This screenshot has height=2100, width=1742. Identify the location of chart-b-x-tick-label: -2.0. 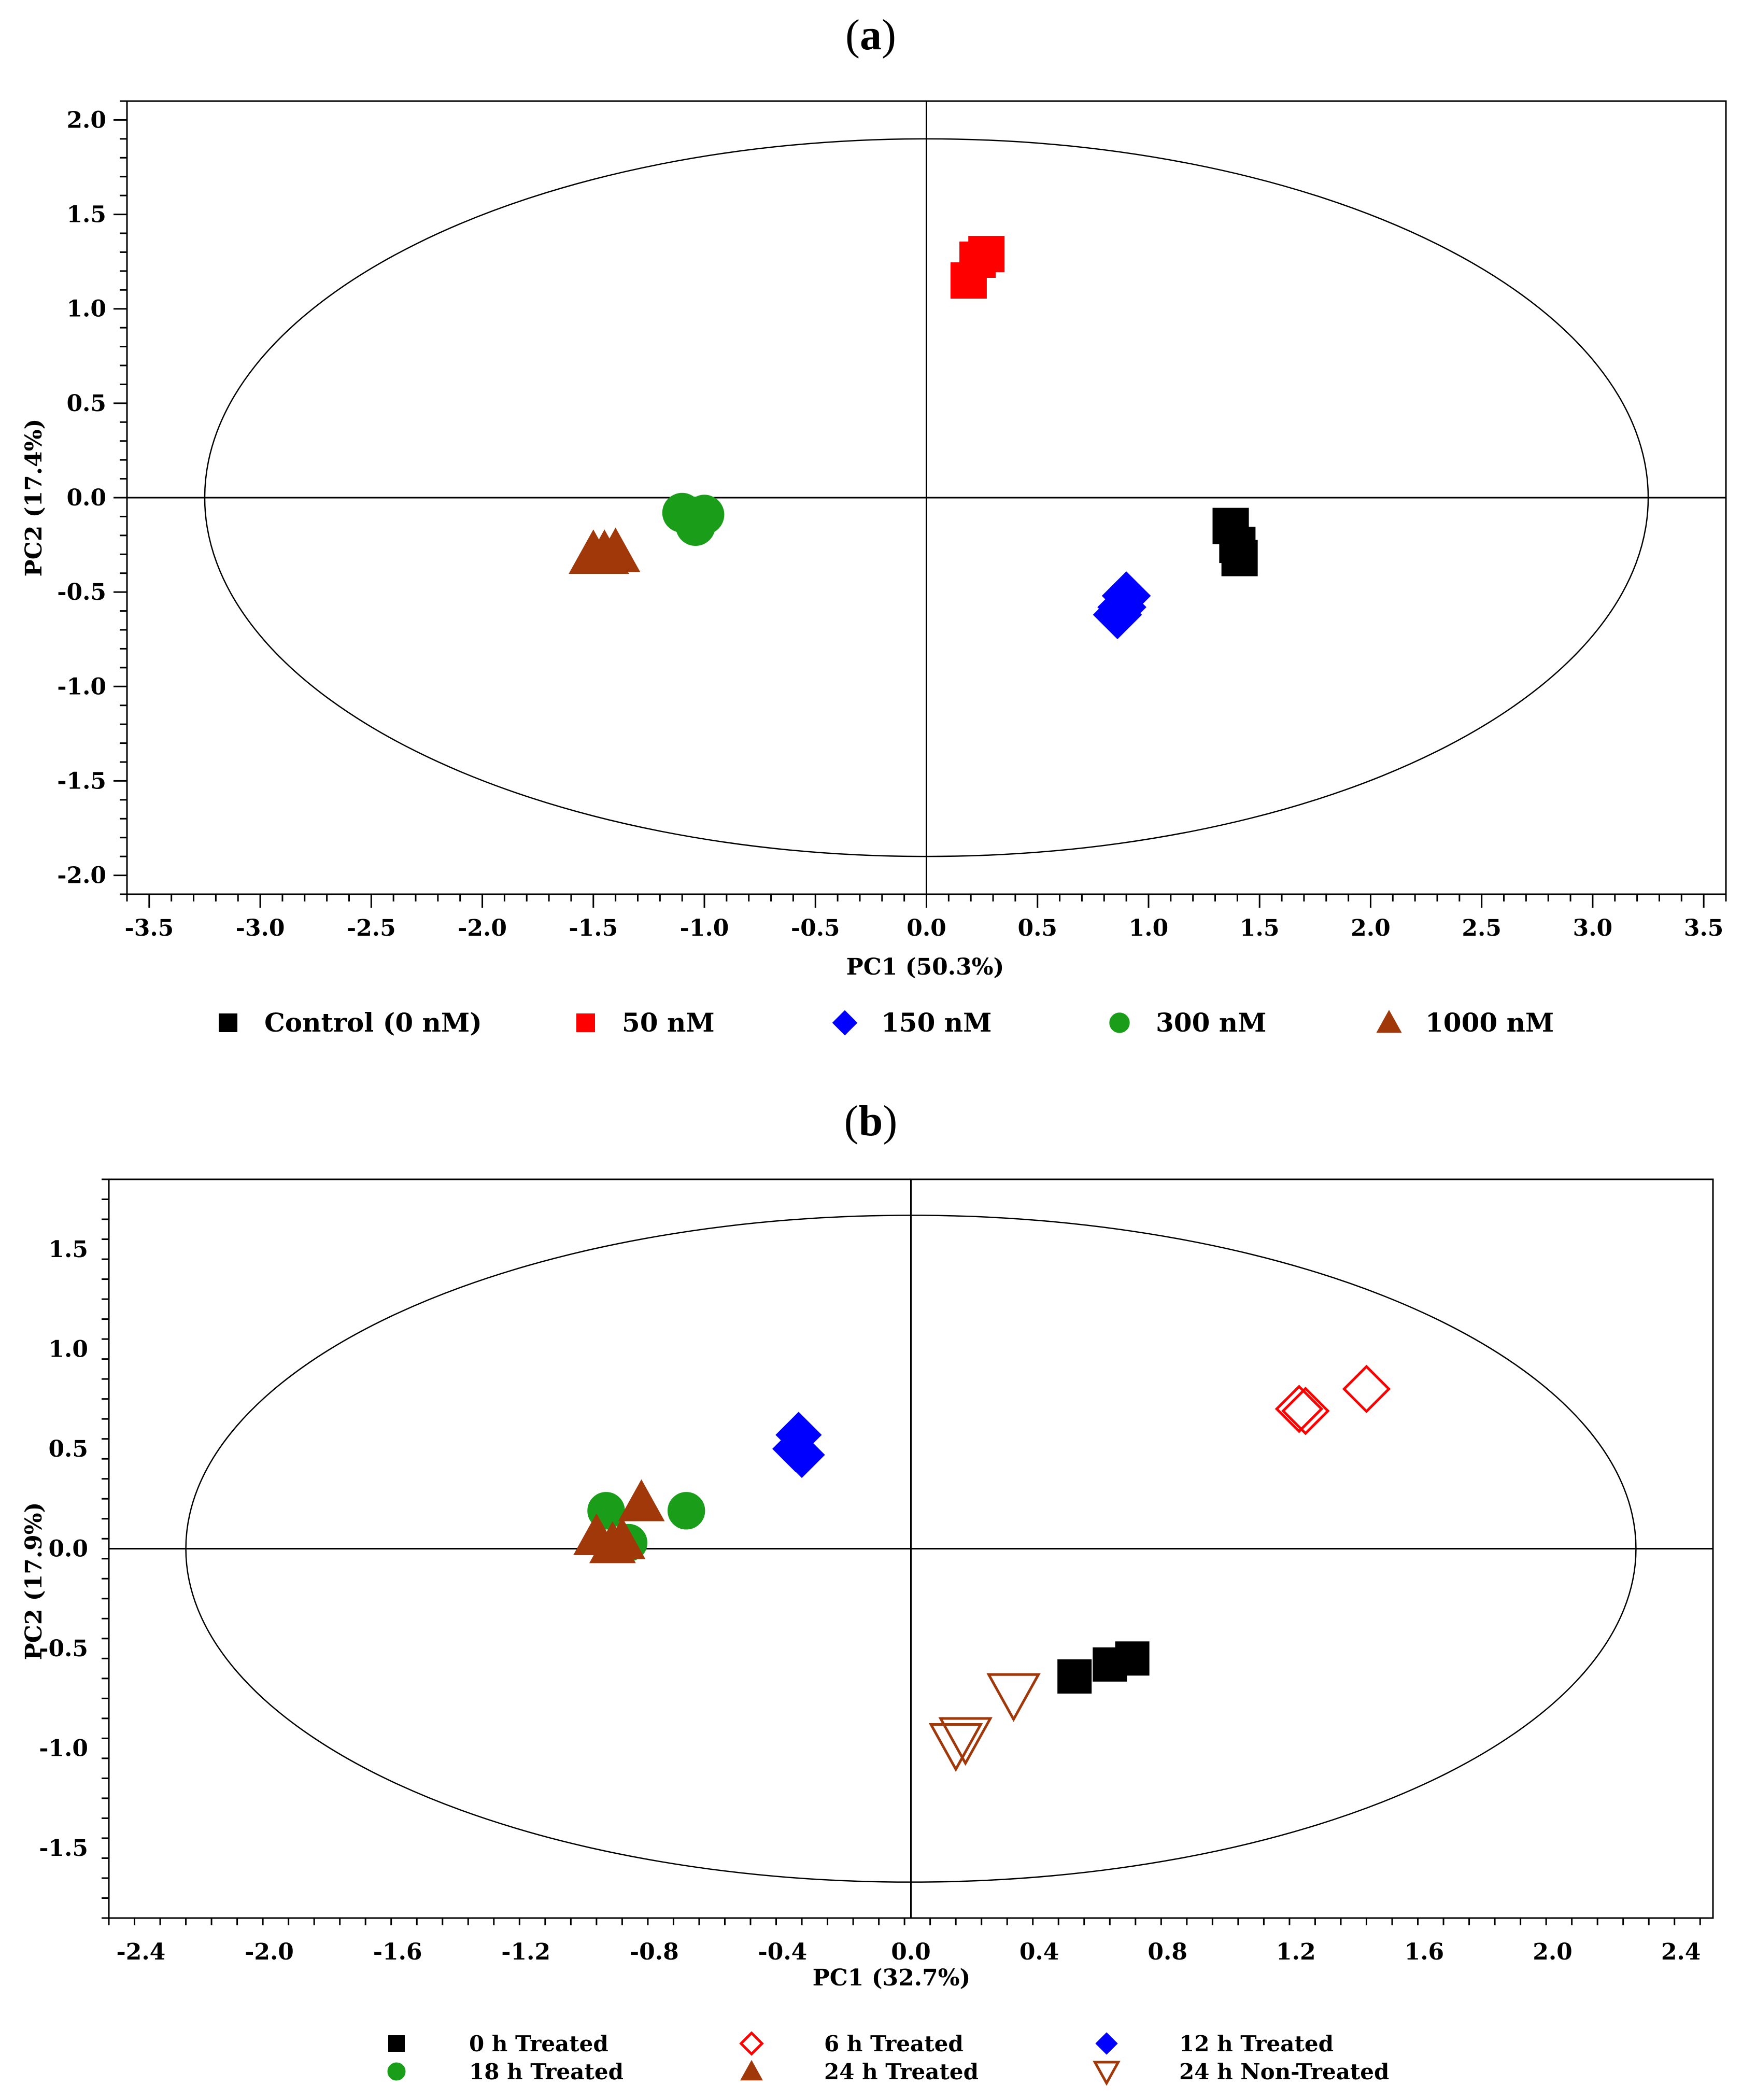
(269, 1952).